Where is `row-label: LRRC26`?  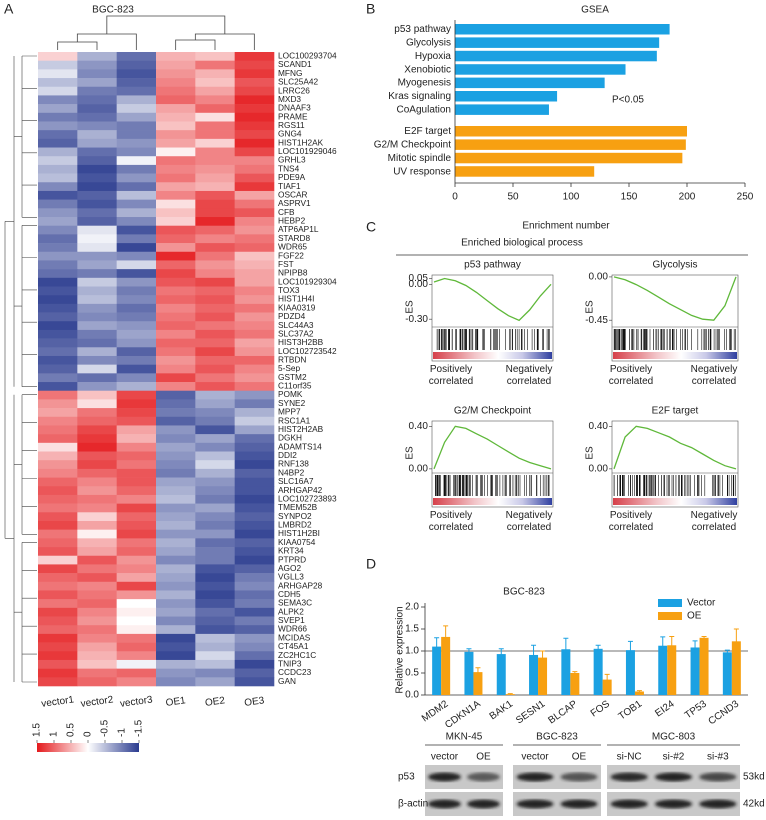
row-label: LRRC26 is located at coordinates (294, 90).